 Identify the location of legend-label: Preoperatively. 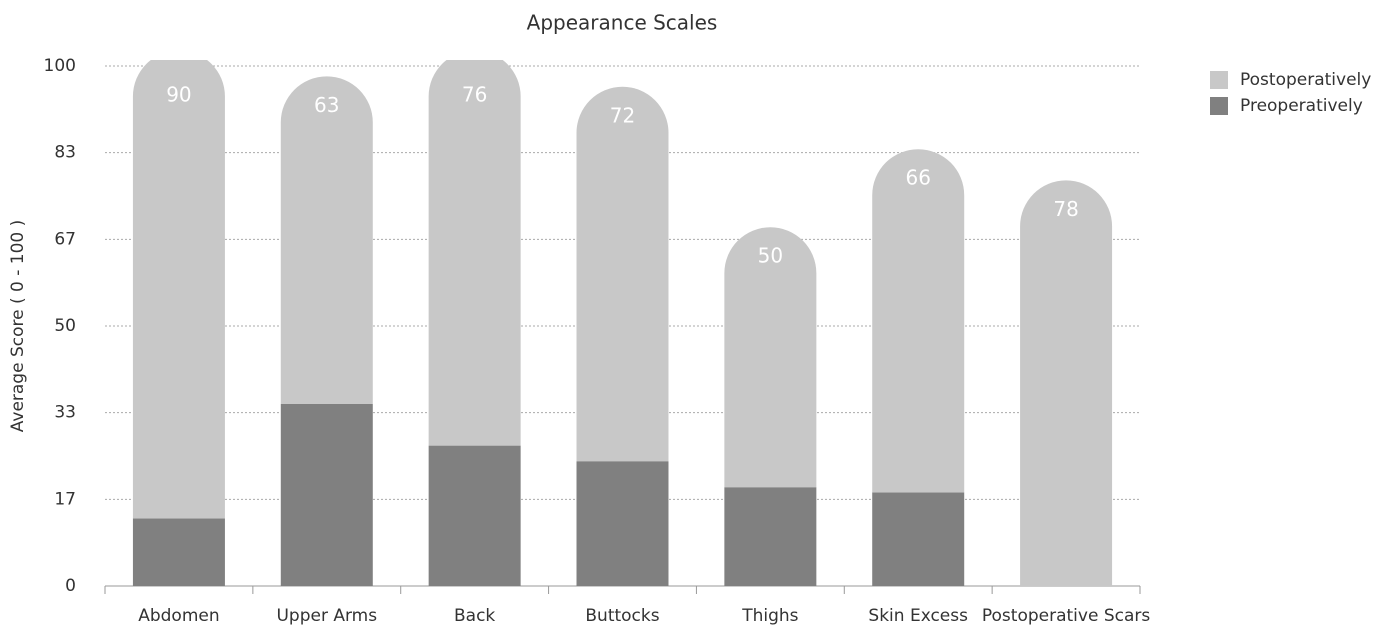
(1301, 106).